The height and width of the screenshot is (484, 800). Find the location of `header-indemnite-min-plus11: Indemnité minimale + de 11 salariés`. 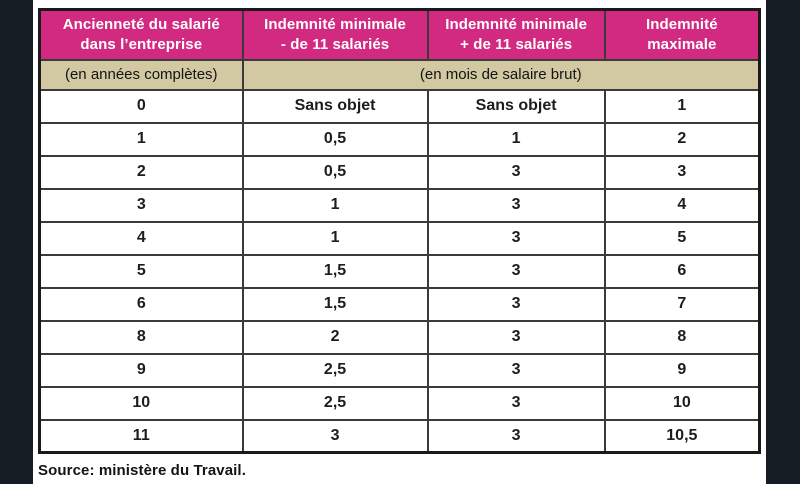

header-indemnite-min-plus11: Indemnité minimale + de 11 salariés is located at coordinates (516, 34).